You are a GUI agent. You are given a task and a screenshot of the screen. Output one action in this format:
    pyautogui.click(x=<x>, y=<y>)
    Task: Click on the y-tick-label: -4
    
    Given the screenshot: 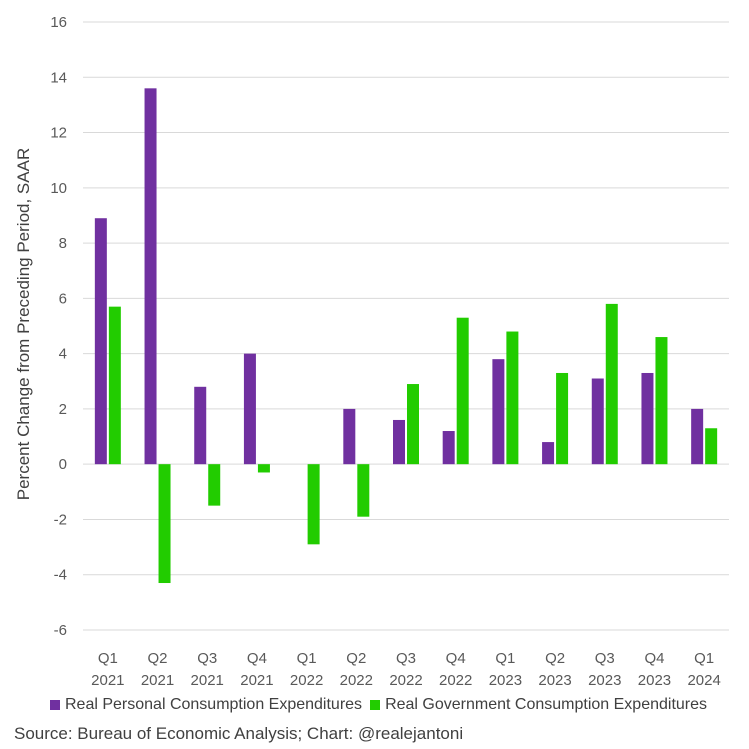 What is the action you would take?
    pyautogui.click(x=60, y=575)
    